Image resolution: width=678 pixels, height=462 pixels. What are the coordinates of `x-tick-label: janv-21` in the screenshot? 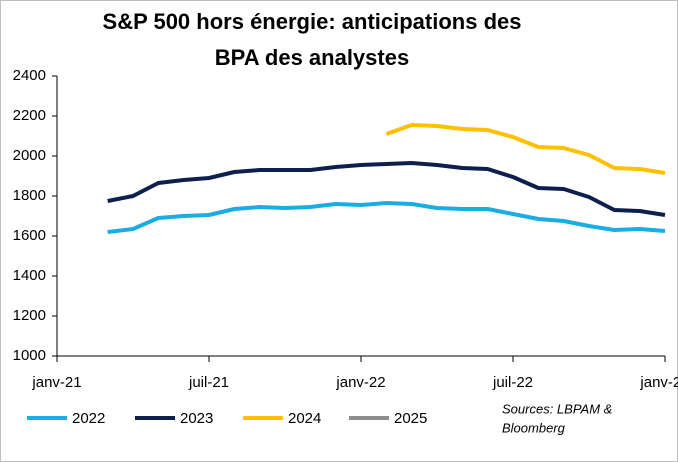 It's located at (56, 382).